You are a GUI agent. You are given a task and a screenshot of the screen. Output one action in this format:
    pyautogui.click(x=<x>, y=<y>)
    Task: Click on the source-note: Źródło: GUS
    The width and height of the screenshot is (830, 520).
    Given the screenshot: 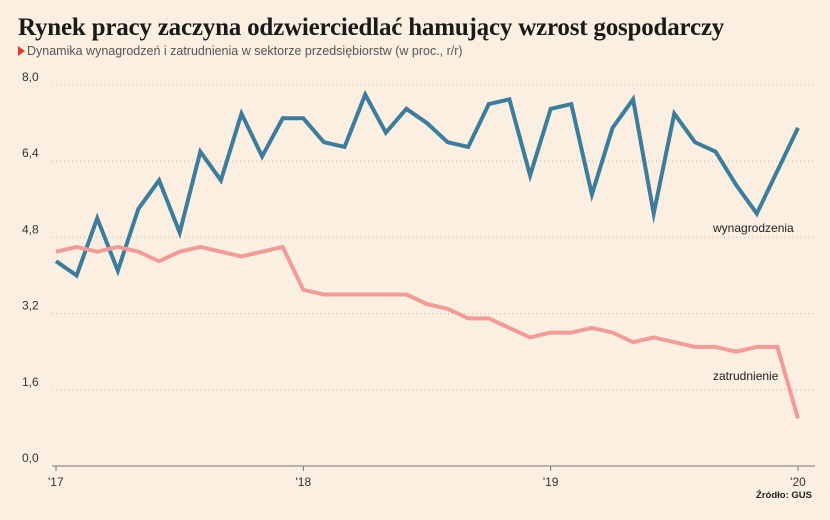 What is the action you would take?
    pyautogui.click(x=784, y=495)
    